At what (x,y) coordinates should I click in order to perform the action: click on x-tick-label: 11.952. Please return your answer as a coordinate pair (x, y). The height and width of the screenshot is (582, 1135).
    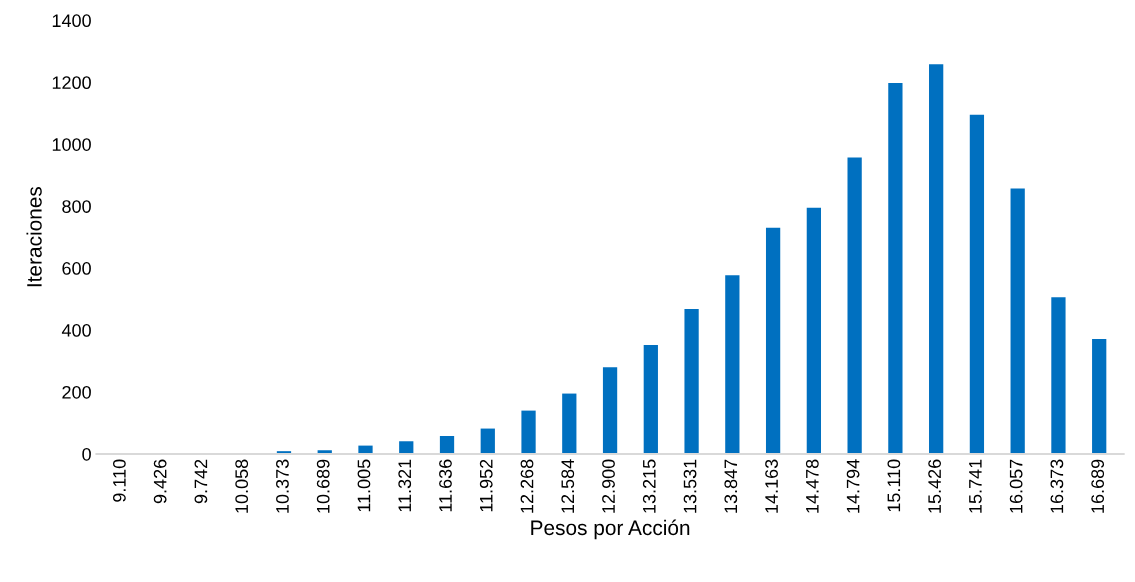
    Looking at the image, I should click on (486, 485).